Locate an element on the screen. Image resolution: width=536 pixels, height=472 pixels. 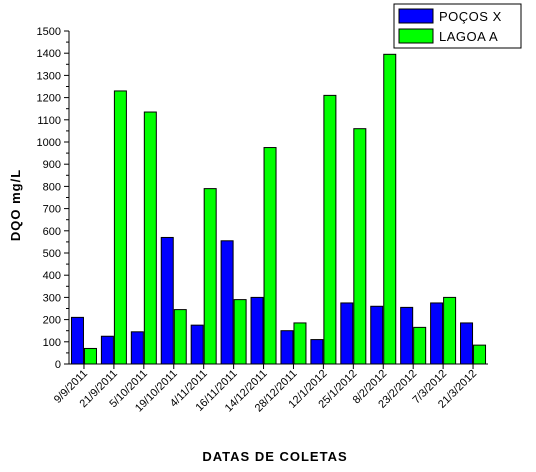
y-tick-label: 1000 is located at coordinates (49, 143).